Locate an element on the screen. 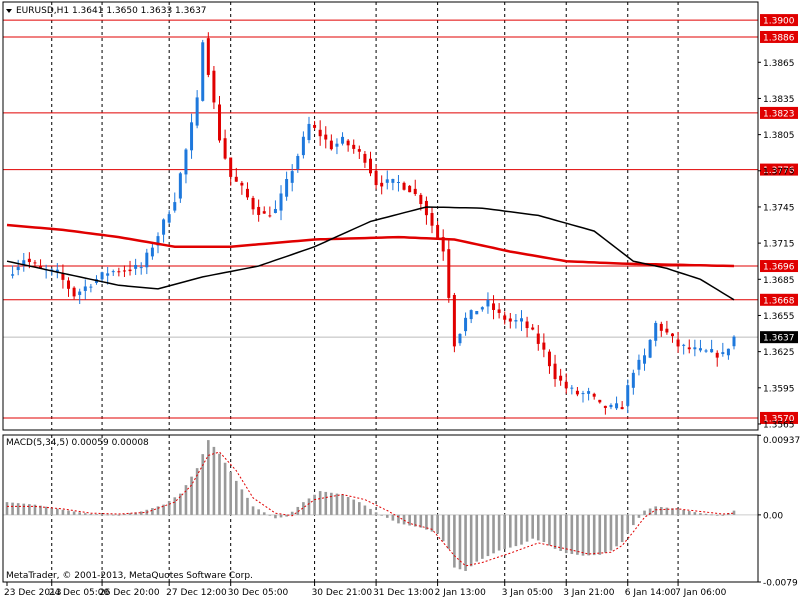 This screenshot has width=800, height=600. time-label: 30 Dec 05:00 is located at coordinates (258, 593).